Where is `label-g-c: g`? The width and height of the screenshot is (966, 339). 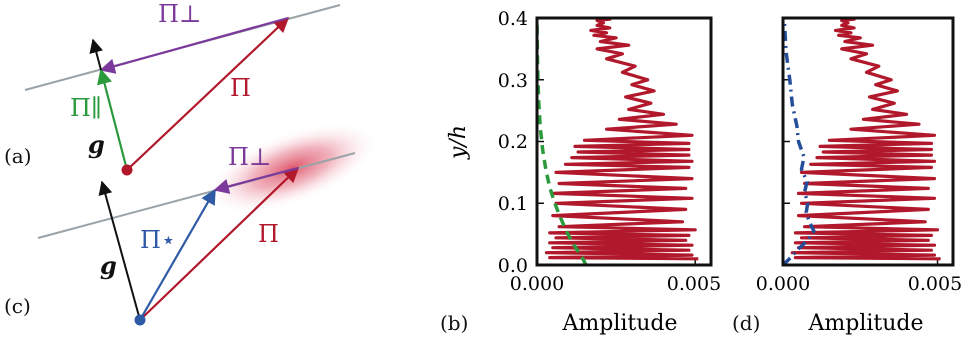 label-g-c: g is located at coordinates (108, 265).